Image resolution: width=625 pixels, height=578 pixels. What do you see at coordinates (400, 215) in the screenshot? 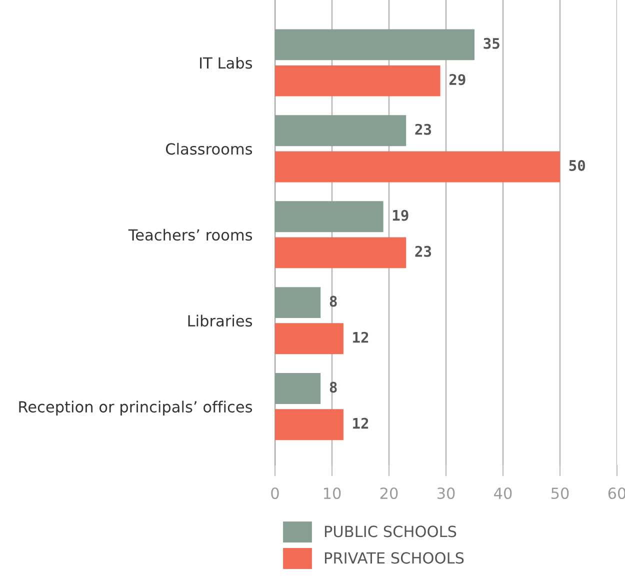
I see `data-label: 19` at bounding box center [400, 215].